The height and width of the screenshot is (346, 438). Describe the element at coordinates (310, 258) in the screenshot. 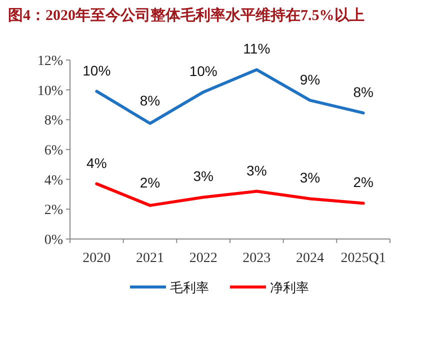

I see `x-tick-label: 2024` at that location.